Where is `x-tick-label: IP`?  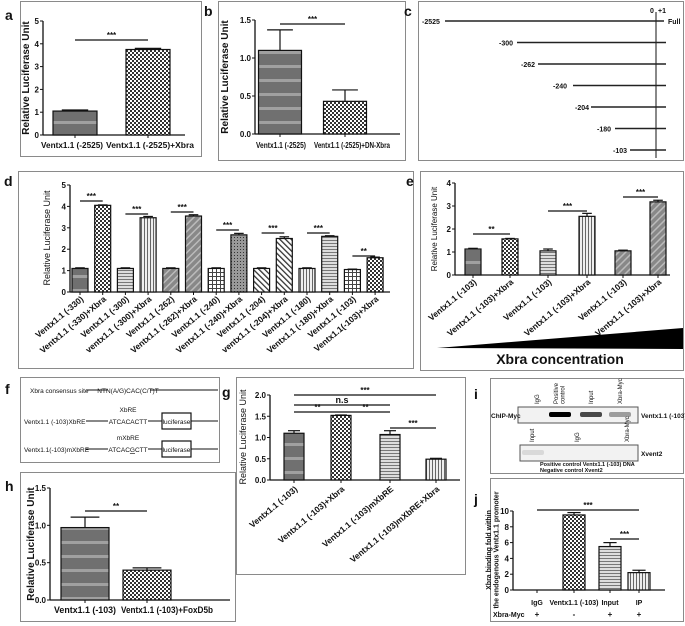 x-tick-label: IP is located at coordinates (639, 603).